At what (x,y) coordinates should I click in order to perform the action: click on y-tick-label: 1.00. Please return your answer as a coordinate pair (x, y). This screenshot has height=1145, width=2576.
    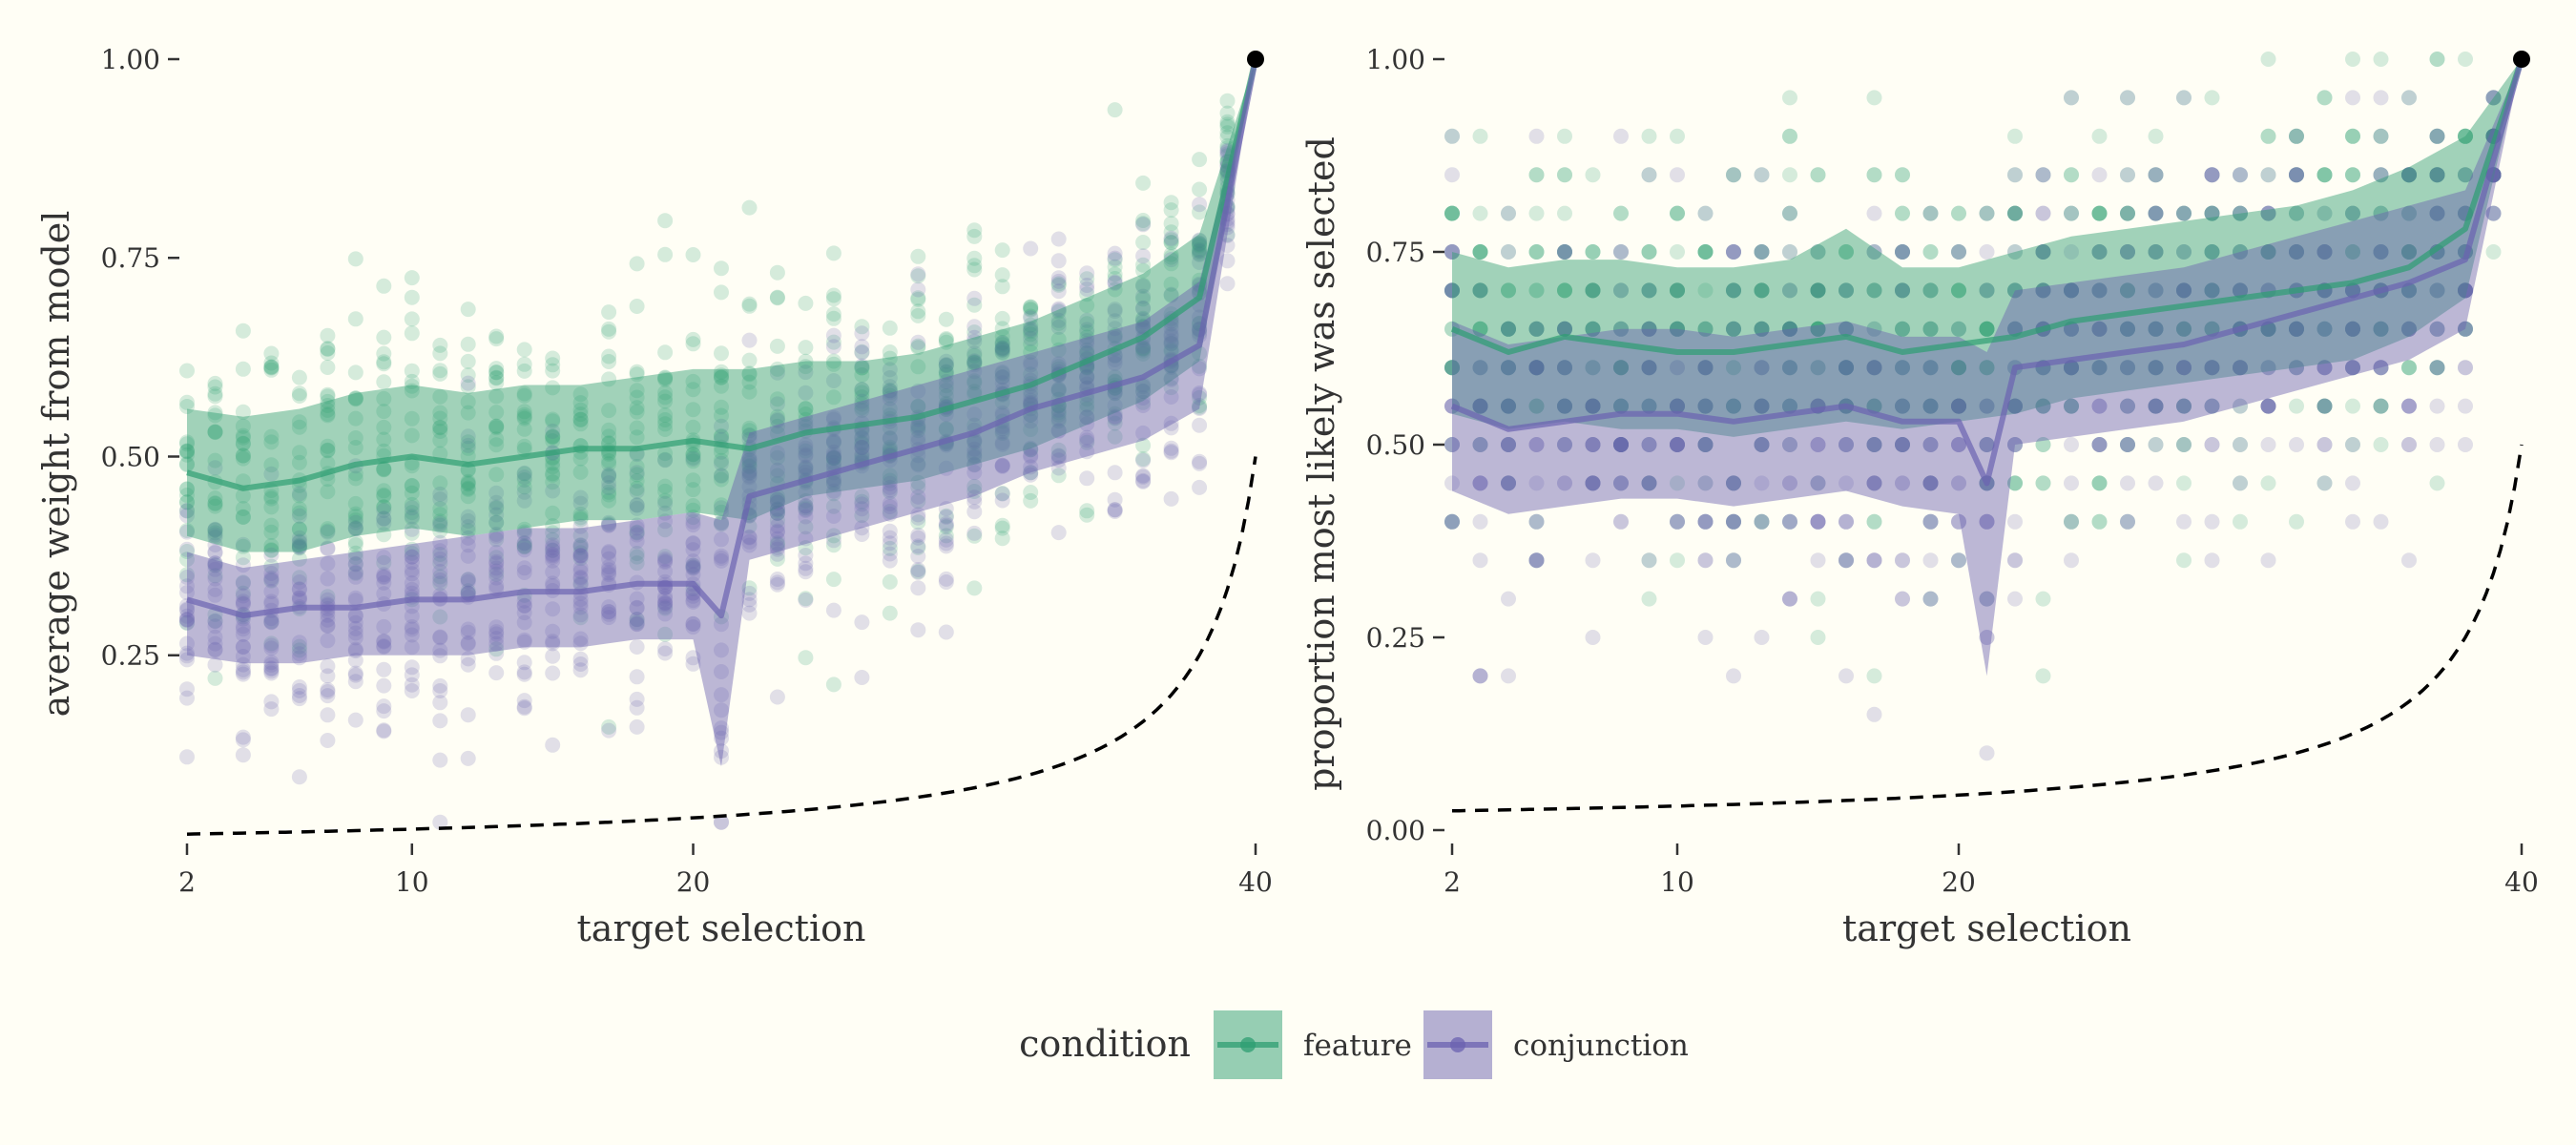
    Looking at the image, I should click on (130, 60).